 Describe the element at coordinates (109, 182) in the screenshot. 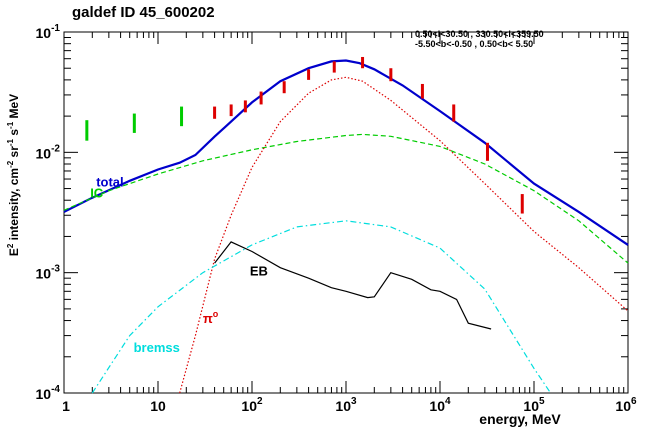

I see `series-label: total` at that location.